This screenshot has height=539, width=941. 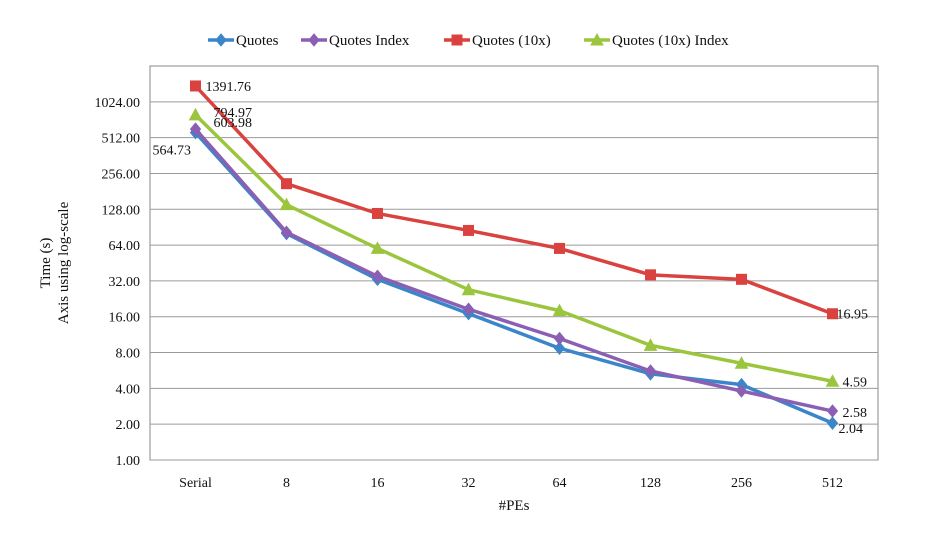 I want to click on legend-item: Quotes Index, so click(x=355, y=41).